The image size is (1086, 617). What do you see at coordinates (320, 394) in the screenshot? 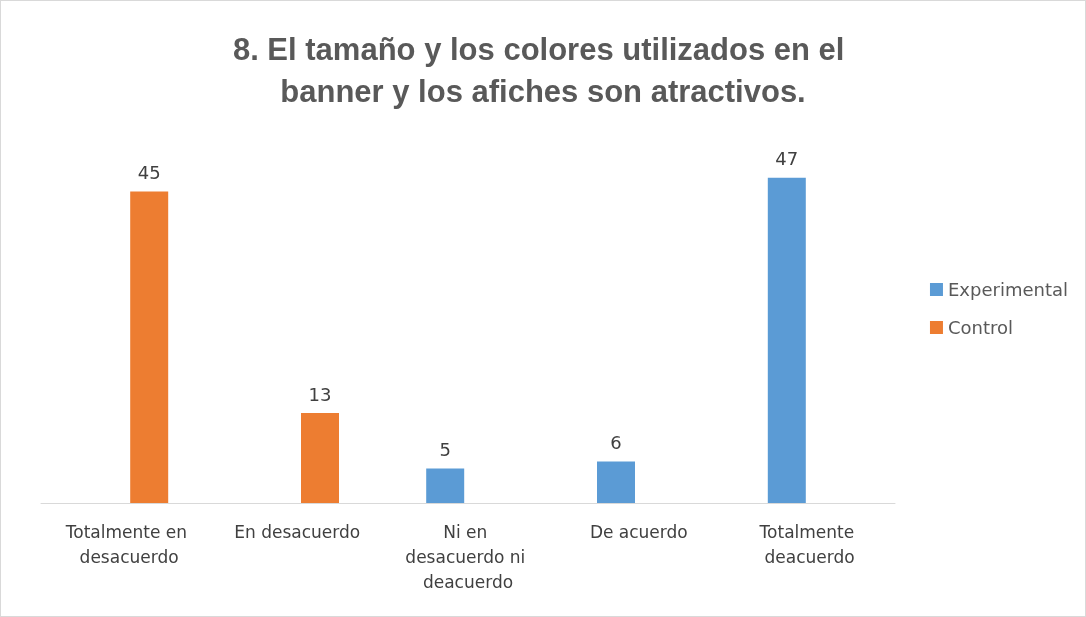
I see `data-label: 13` at bounding box center [320, 394].